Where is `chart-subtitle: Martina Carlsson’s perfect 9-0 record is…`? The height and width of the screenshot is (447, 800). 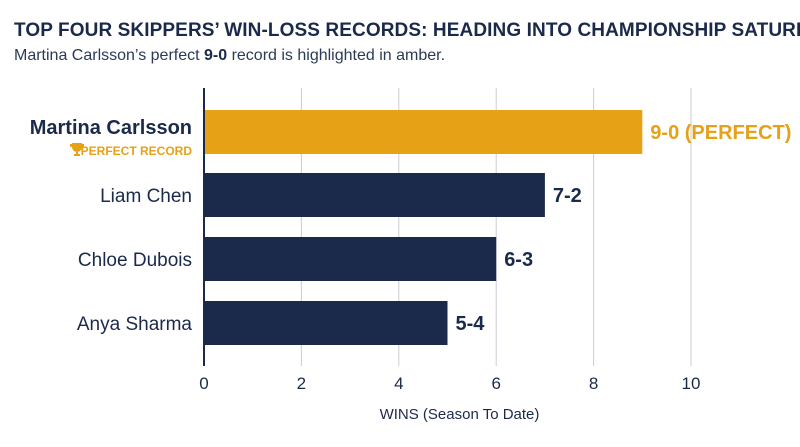
chart-subtitle: Martina Carlsson’s perfect 9-0 record is… is located at coordinates (229, 56).